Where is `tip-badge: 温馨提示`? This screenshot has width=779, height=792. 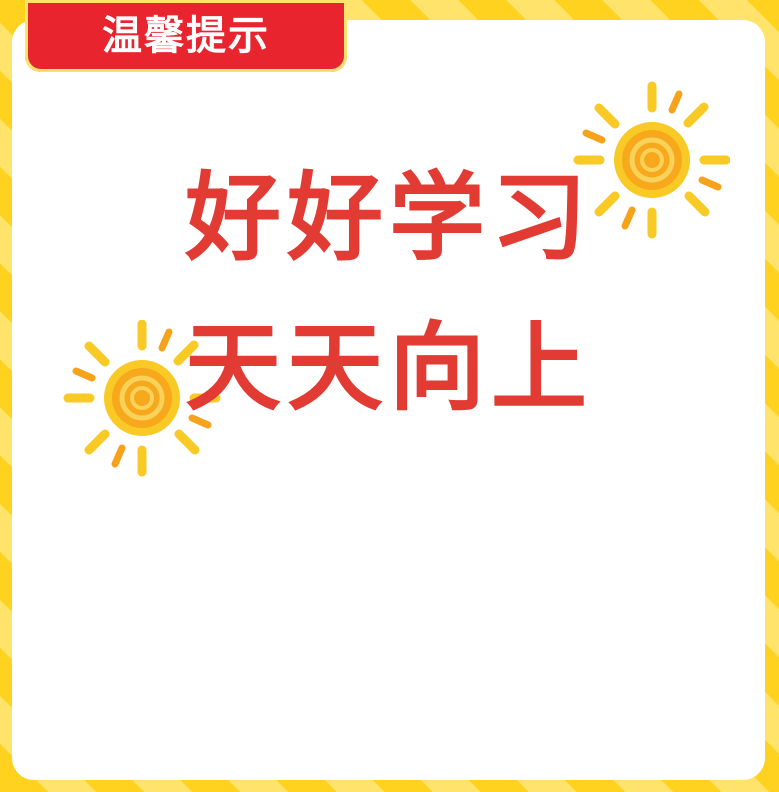 tip-badge: 温馨提示 is located at coordinates (186, 36).